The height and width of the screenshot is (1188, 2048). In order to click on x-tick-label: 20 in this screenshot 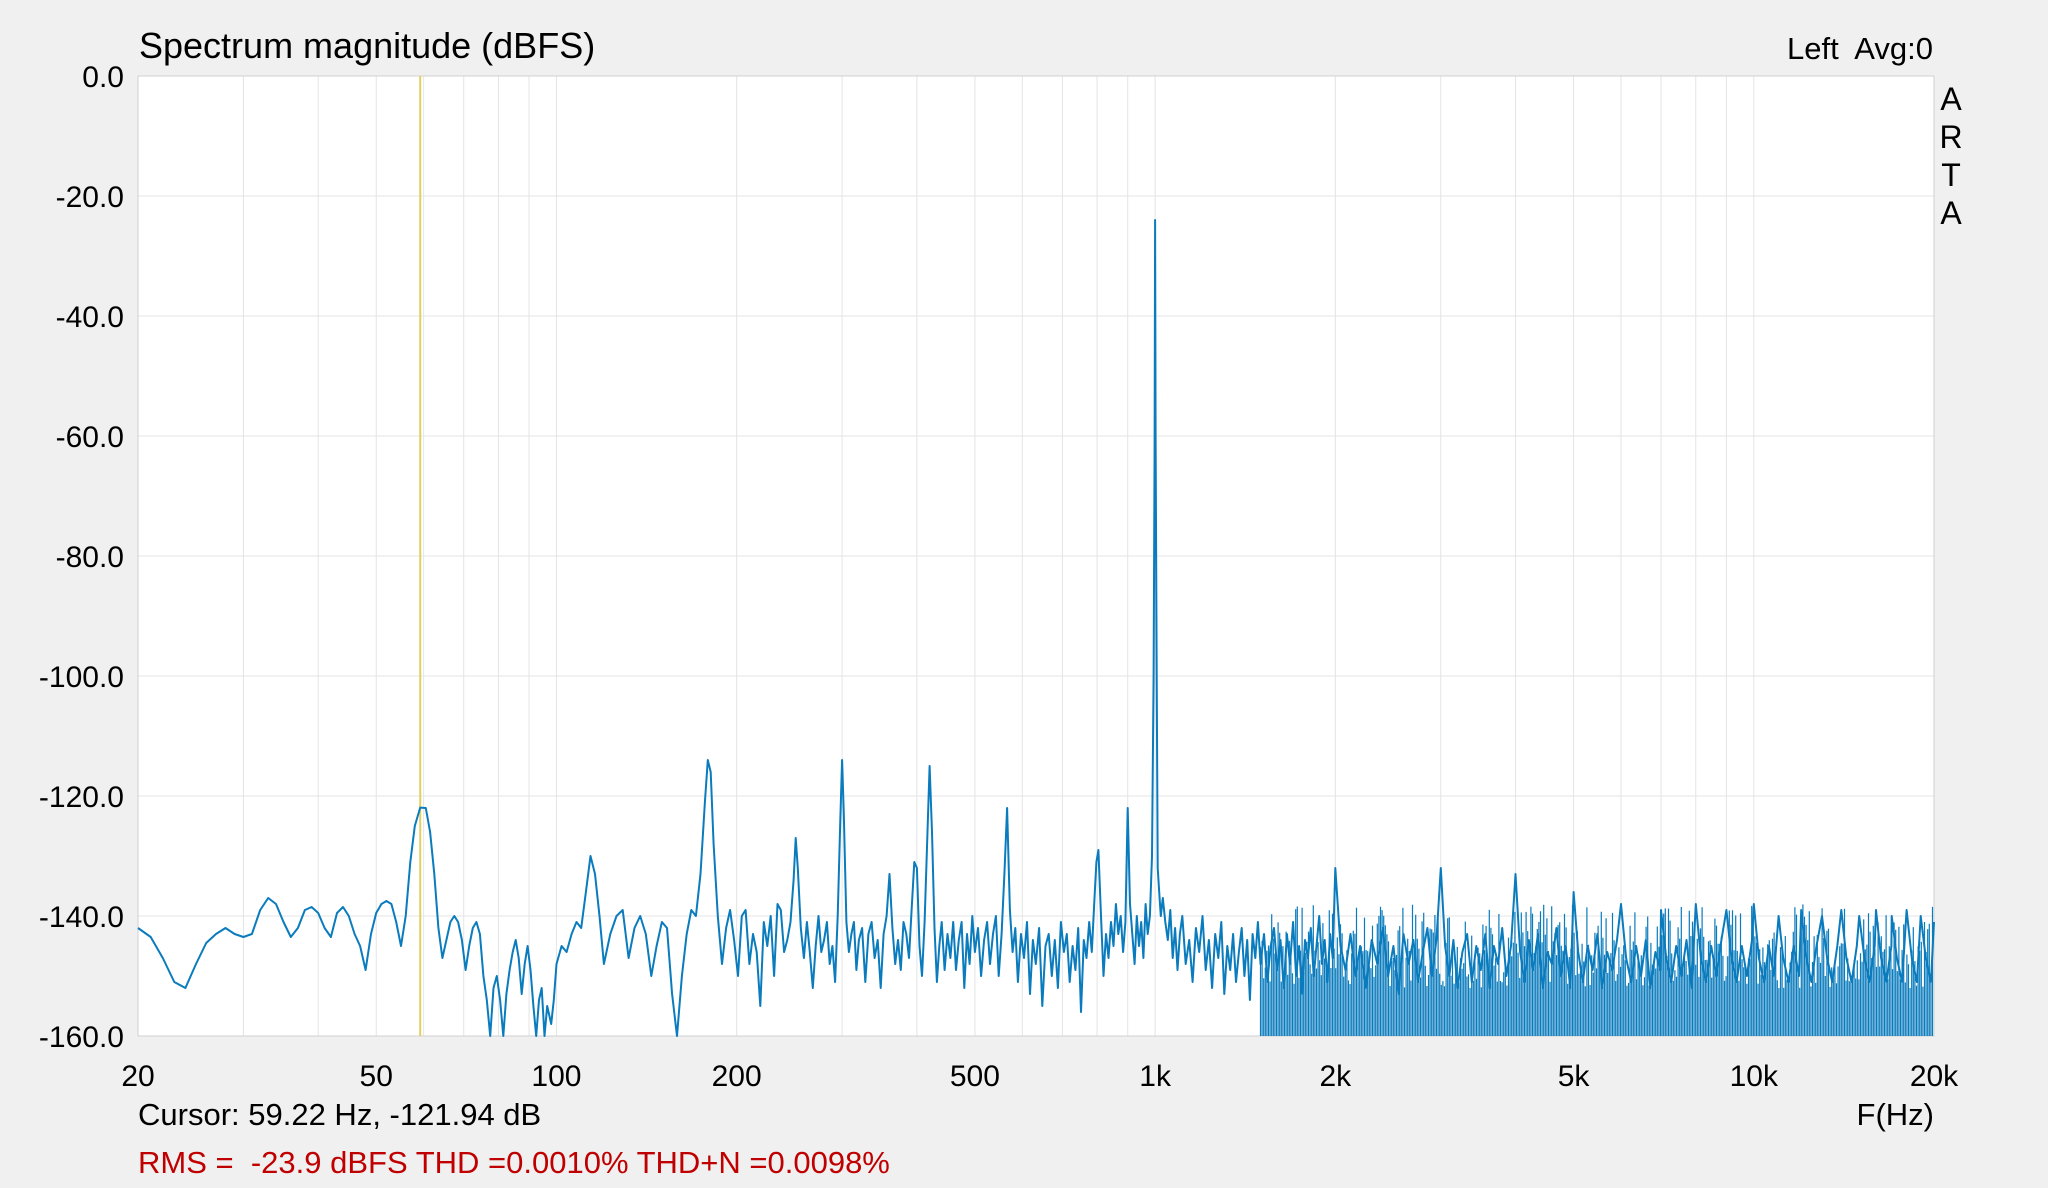, I will do `click(137, 1076)`.